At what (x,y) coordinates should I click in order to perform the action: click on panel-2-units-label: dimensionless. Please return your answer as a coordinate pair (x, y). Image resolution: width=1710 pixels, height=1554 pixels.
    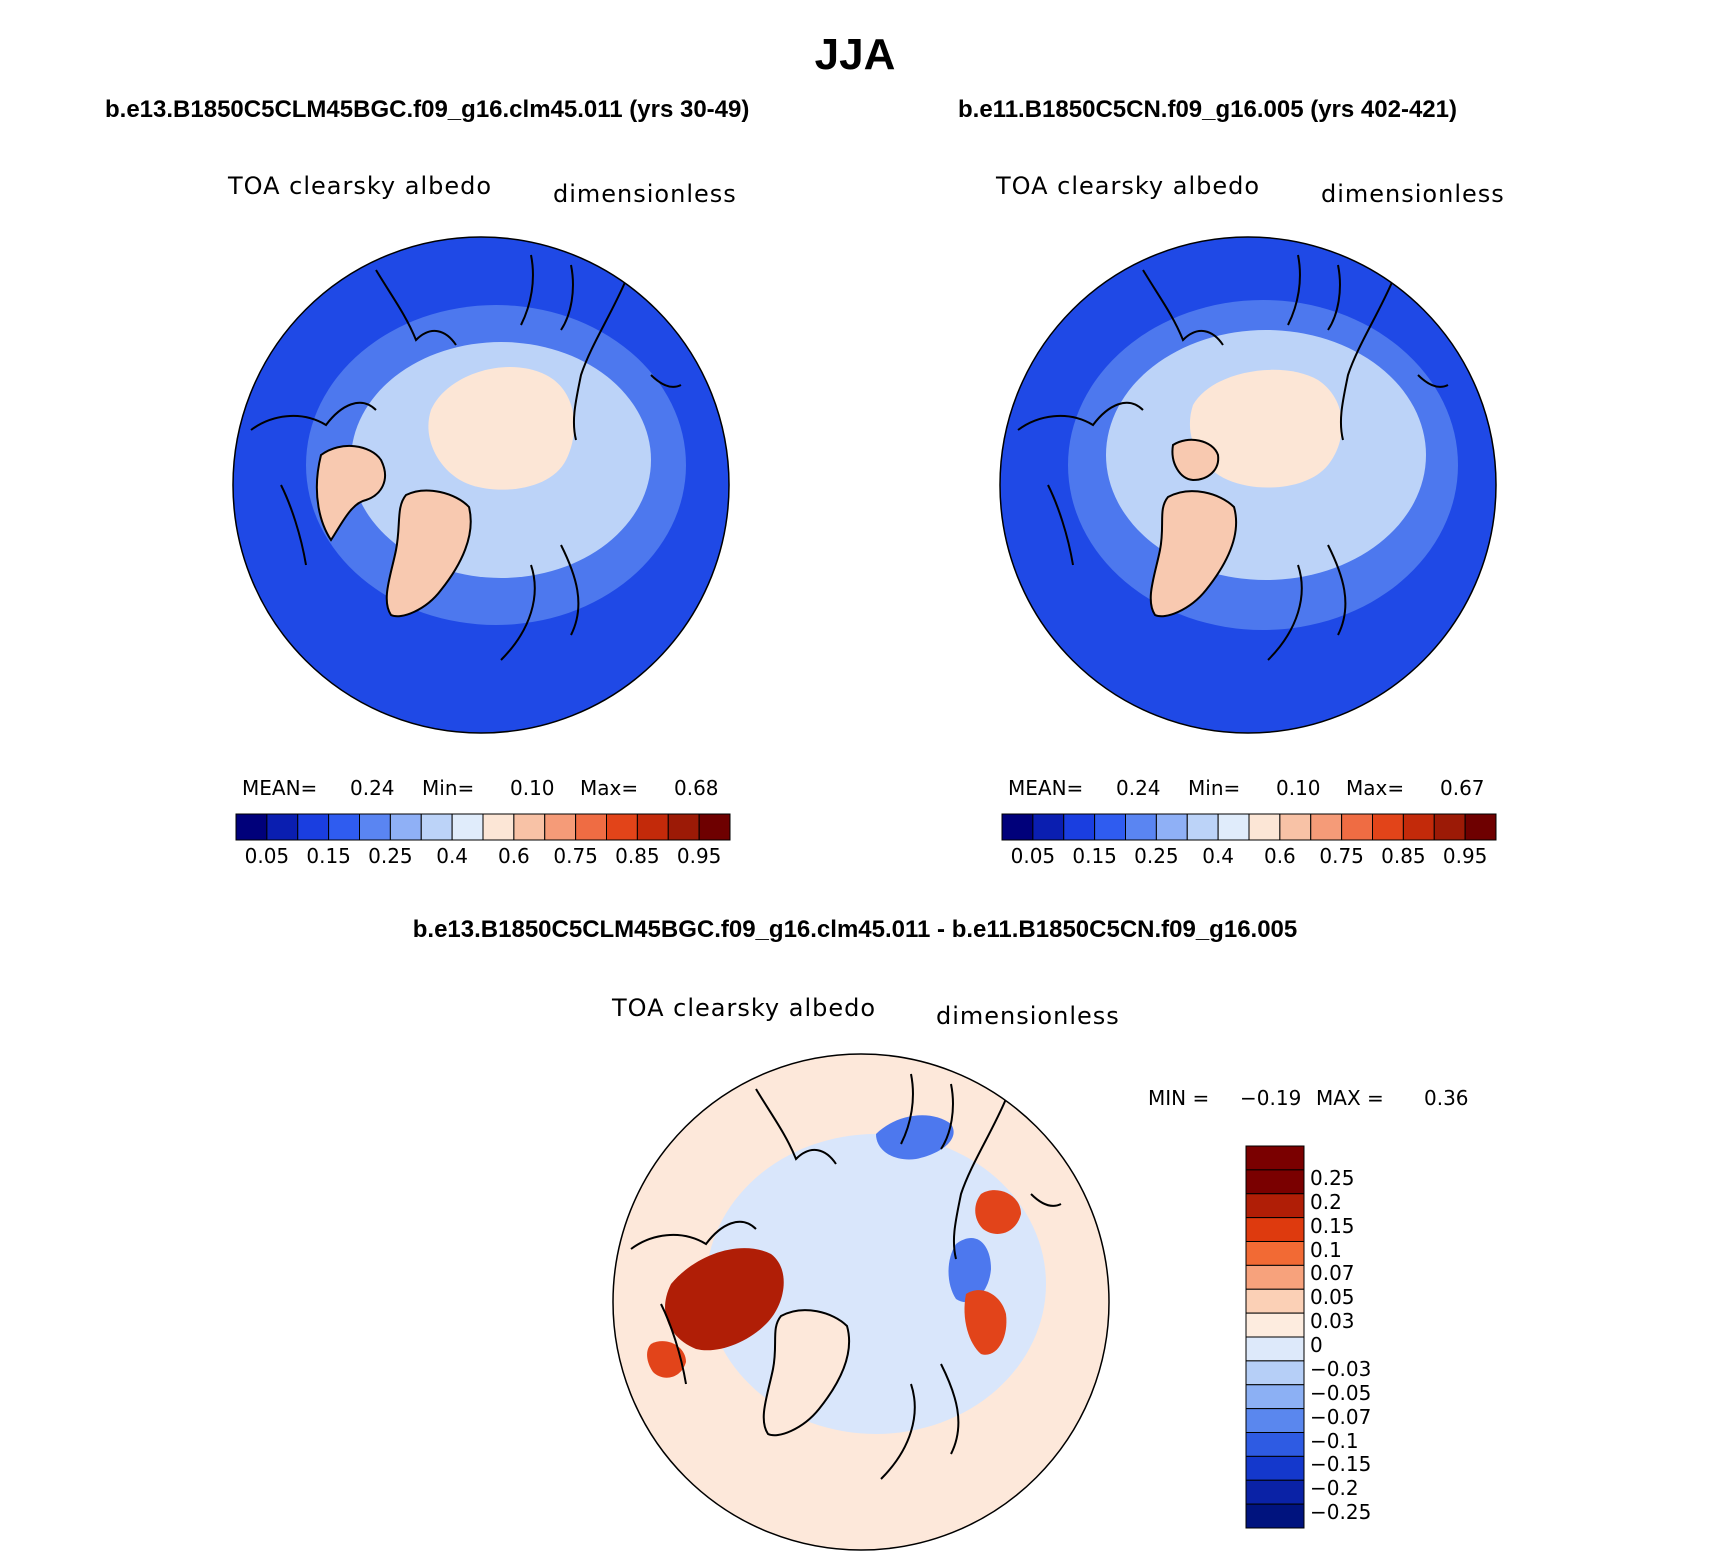
    Looking at the image, I should click on (1413, 194).